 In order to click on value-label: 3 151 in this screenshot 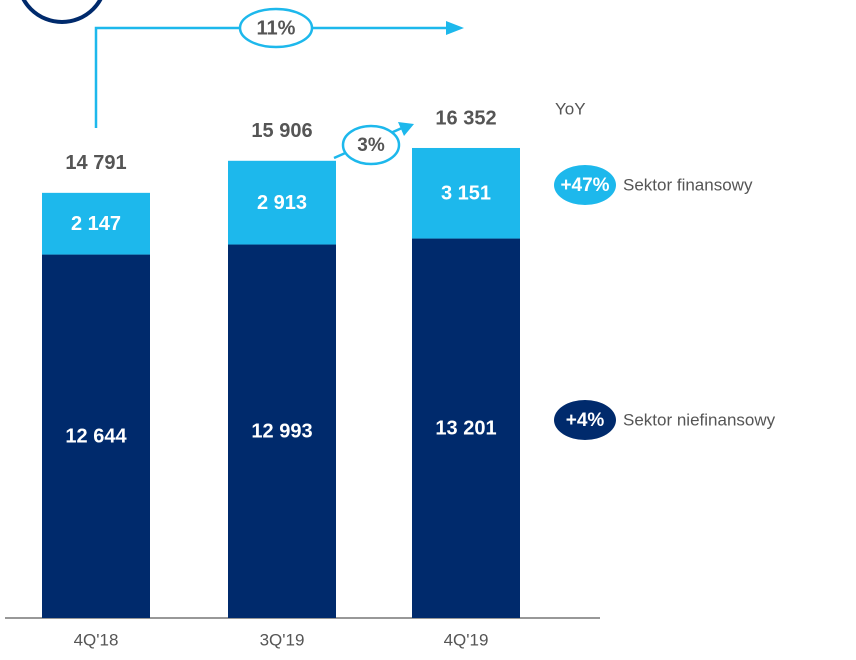, I will do `click(466, 194)`.